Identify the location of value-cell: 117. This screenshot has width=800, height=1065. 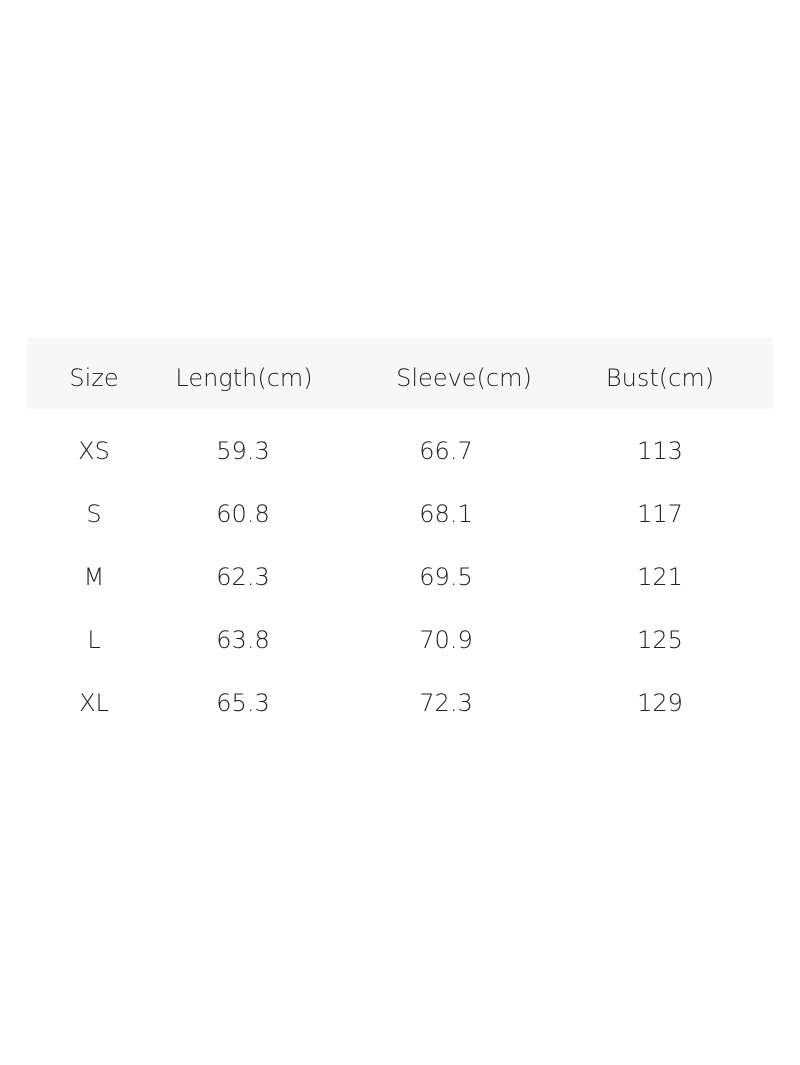
(660, 514).